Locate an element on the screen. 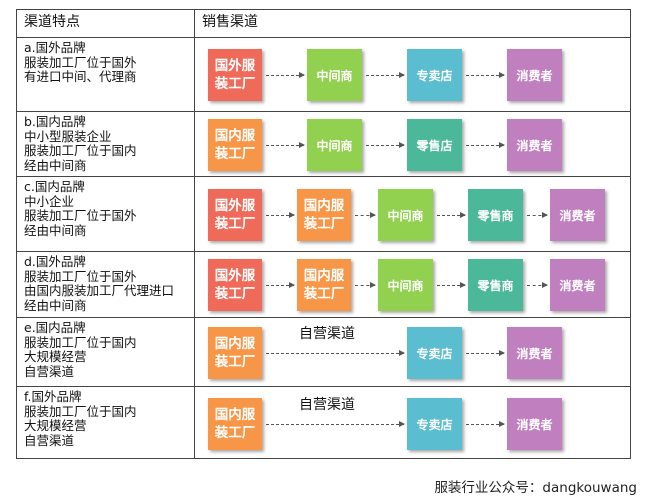 This screenshot has height=504, width=661. channel-description: a.国外品牌 服装加工厂位于国外 有进口中间、代理商 is located at coordinates (80, 62).